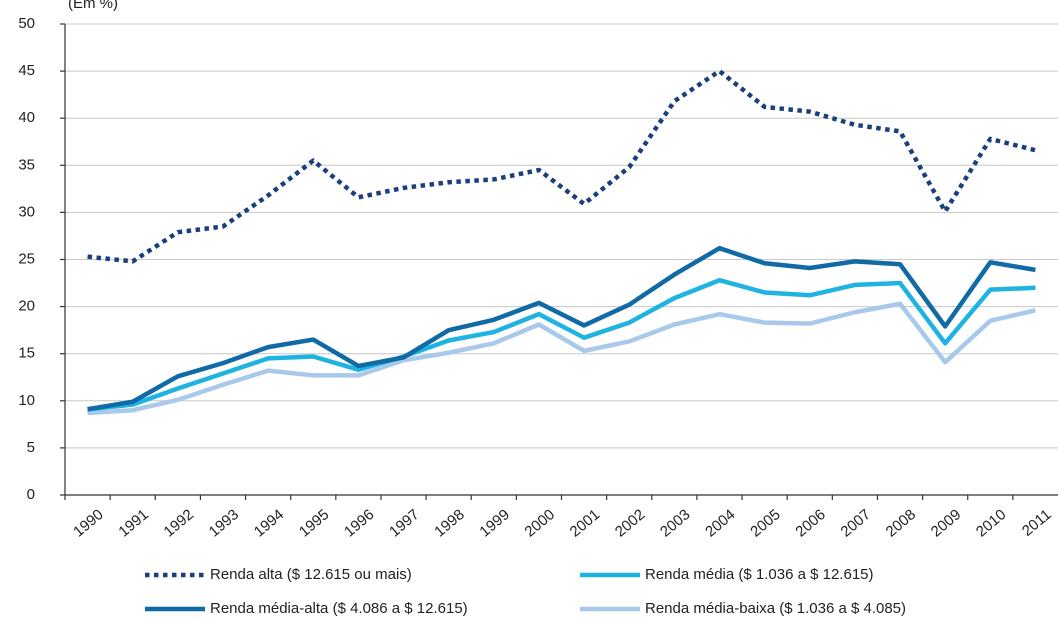 The width and height of the screenshot is (1058, 619). What do you see at coordinates (26, 70) in the screenshot?
I see `y-tick-label: 45` at bounding box center [26, 70].